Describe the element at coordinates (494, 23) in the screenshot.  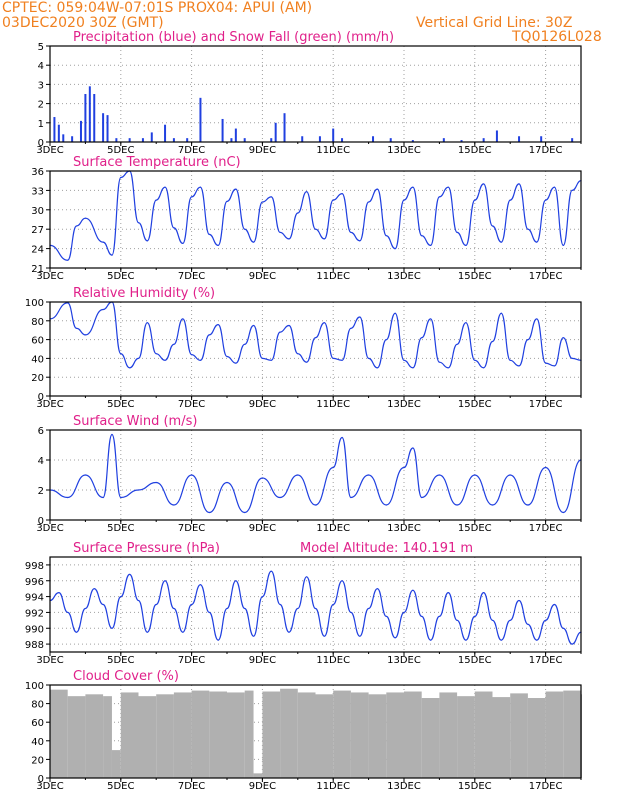
I see `header-grid-note: Vertical Grid Line: 30Z` at that location.